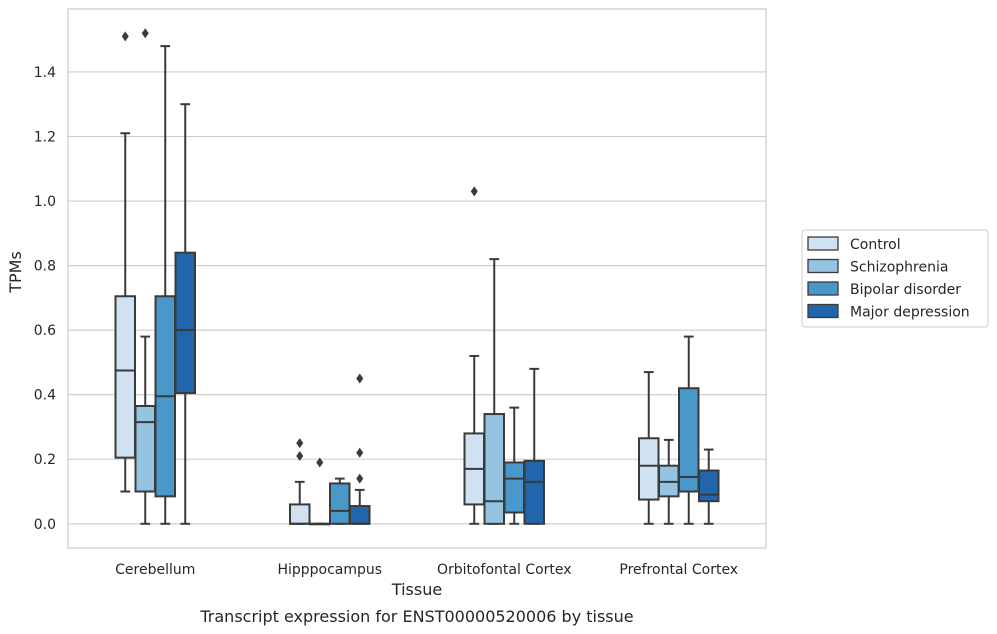  What do you see at coordinates (329, 570) in the screenshot?
I see `x-tick-label: Hipppocampus` at bounding box center [329, 570].